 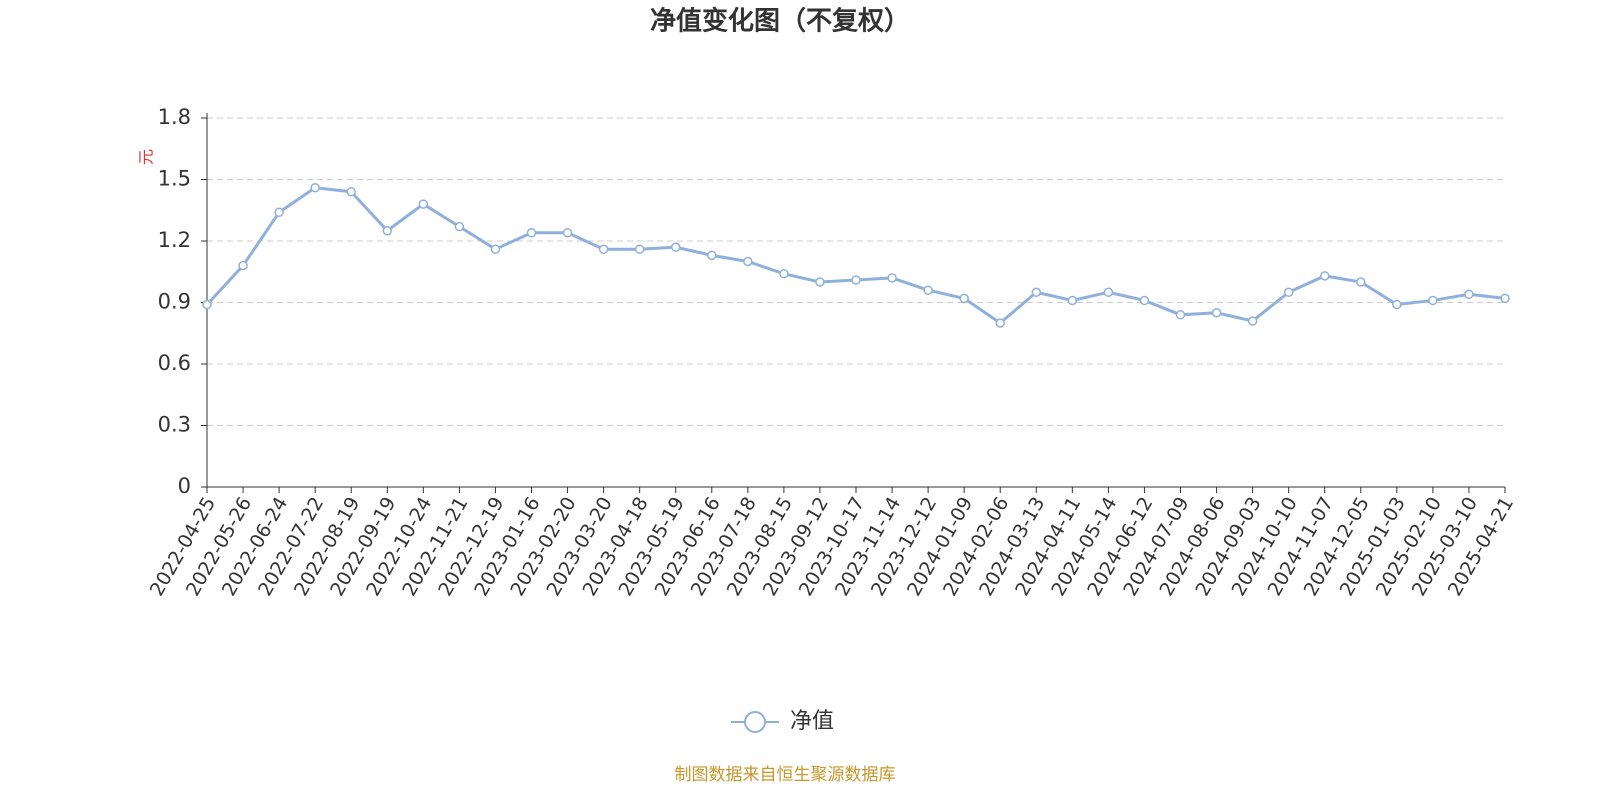 What do you see at coordinates (146, 157) in the screenshot?
I see `y-axis-label: 元` at bounding box center [146, 157].